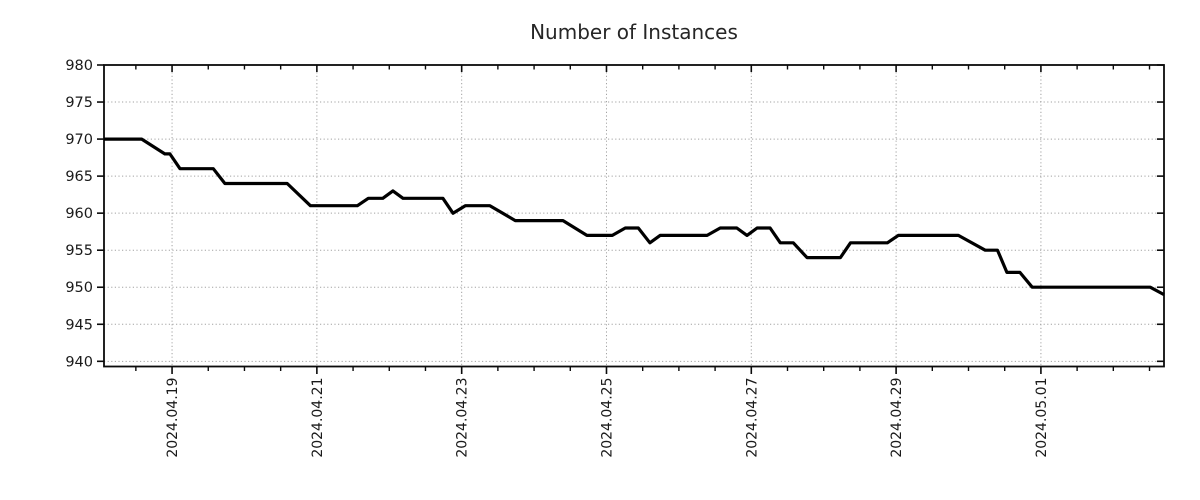  Describe the element at coordinates (79, 288) in the screenshot. I see `y-tick-label: 950` at that location.